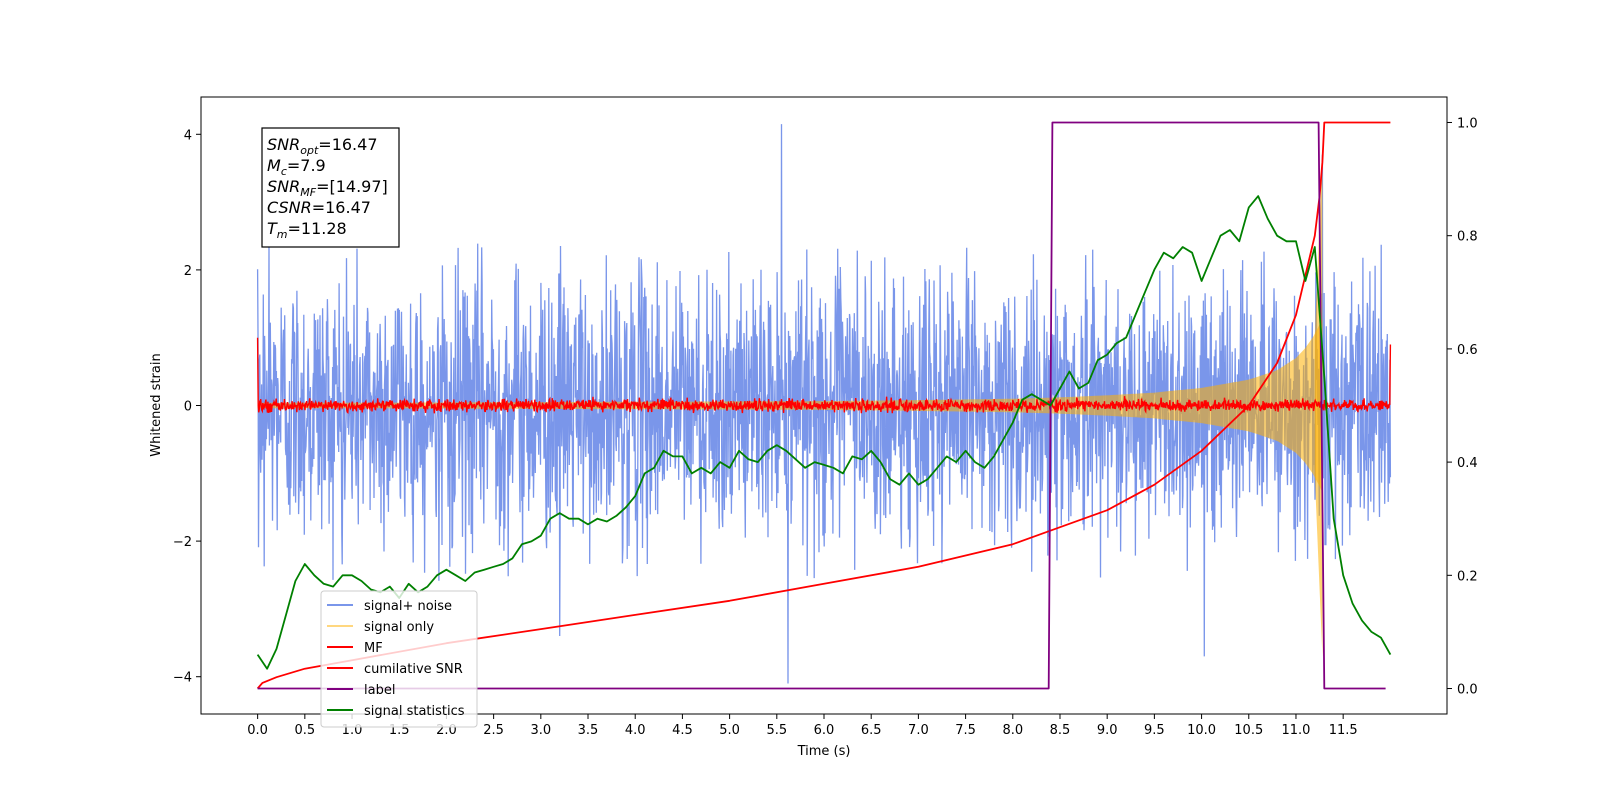  What do you see at coordinates (824, 751) in the screenshot?
I see `x-axis-label: Time (s)` at bounding box center [824, 751].